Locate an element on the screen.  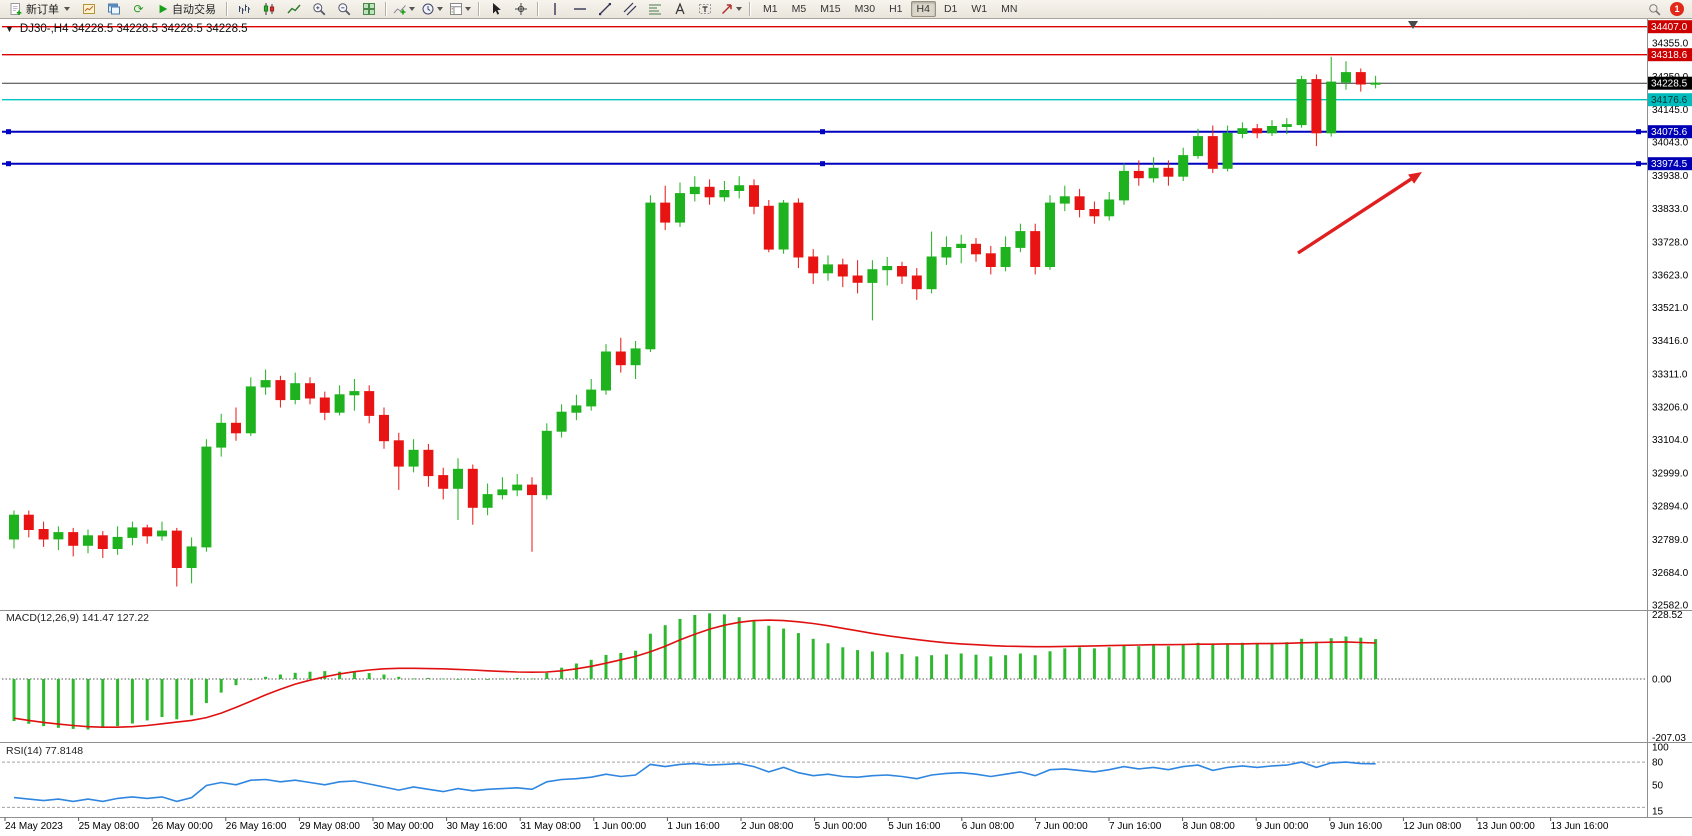
fibonacci-icon is located at coordinates (654, 9).